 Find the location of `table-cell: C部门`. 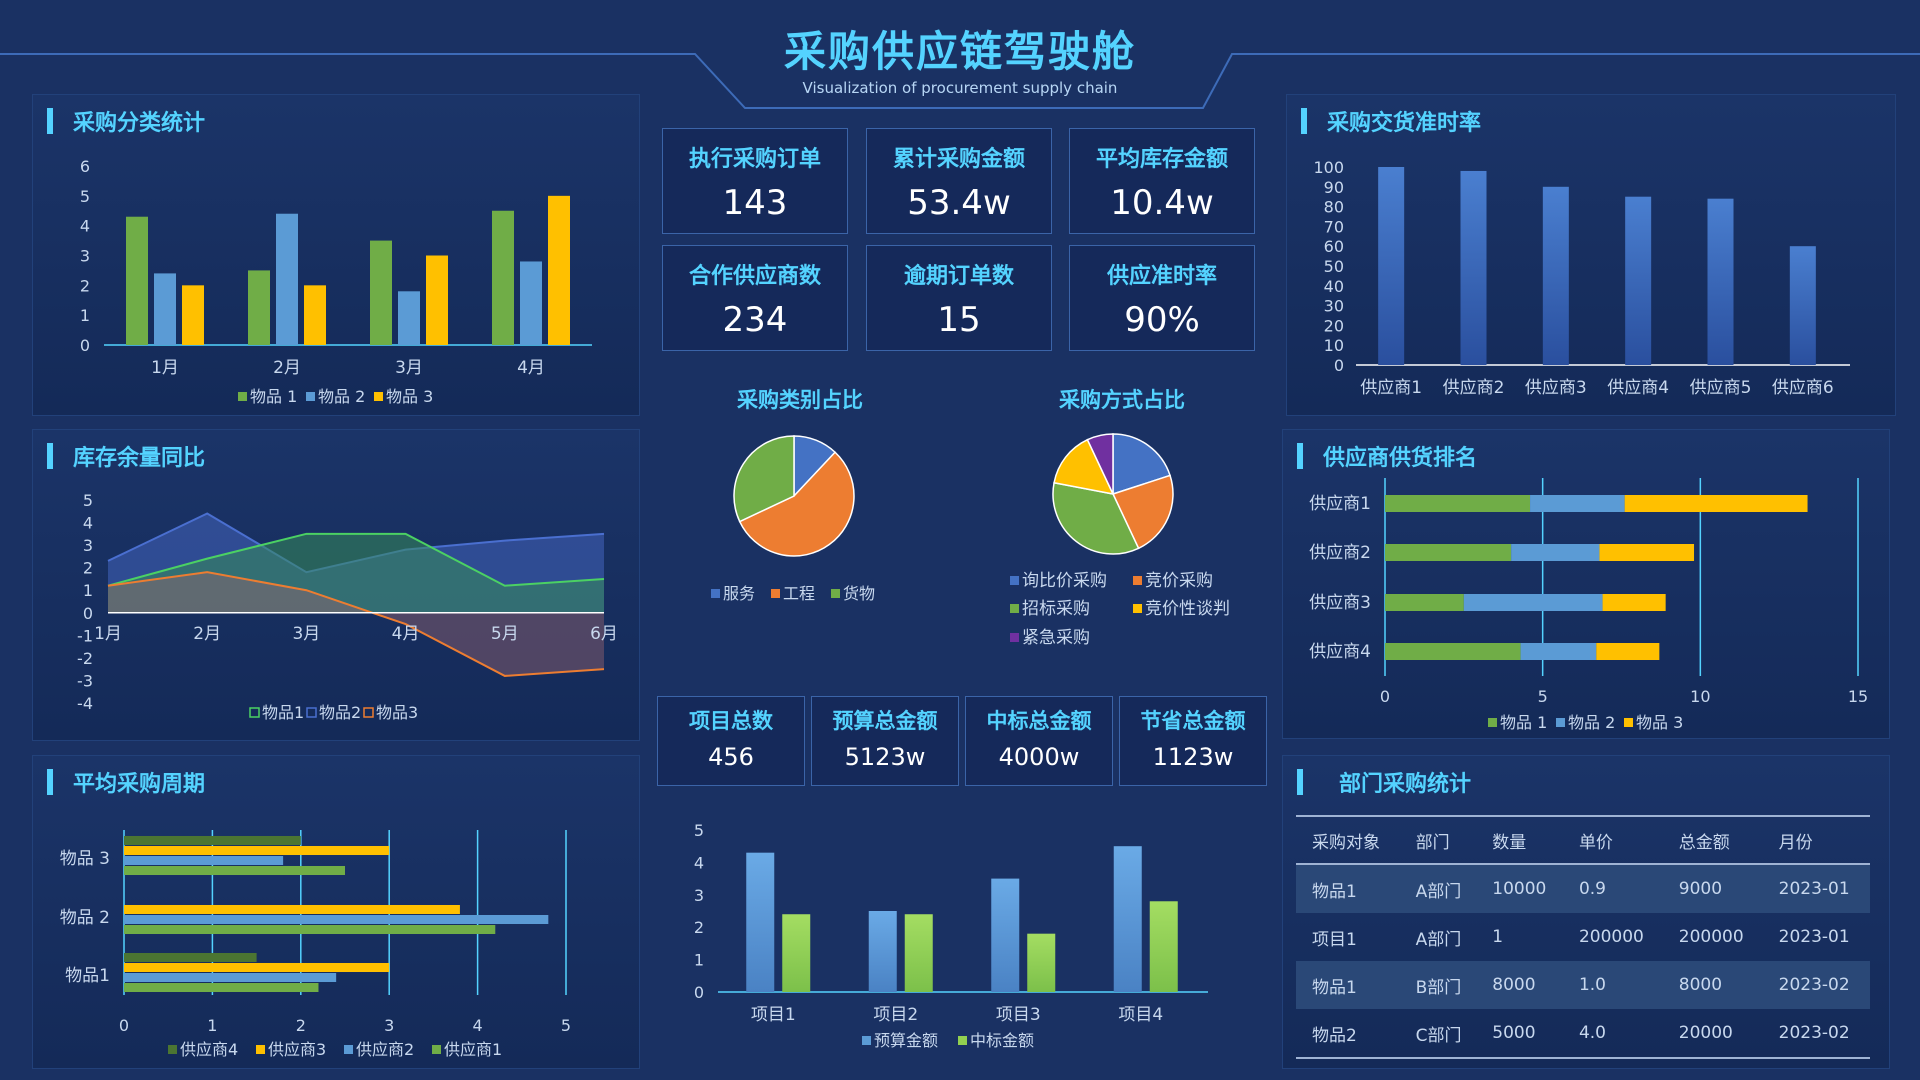

table-cell: C部门 is located at coordinates (1438, 1035).